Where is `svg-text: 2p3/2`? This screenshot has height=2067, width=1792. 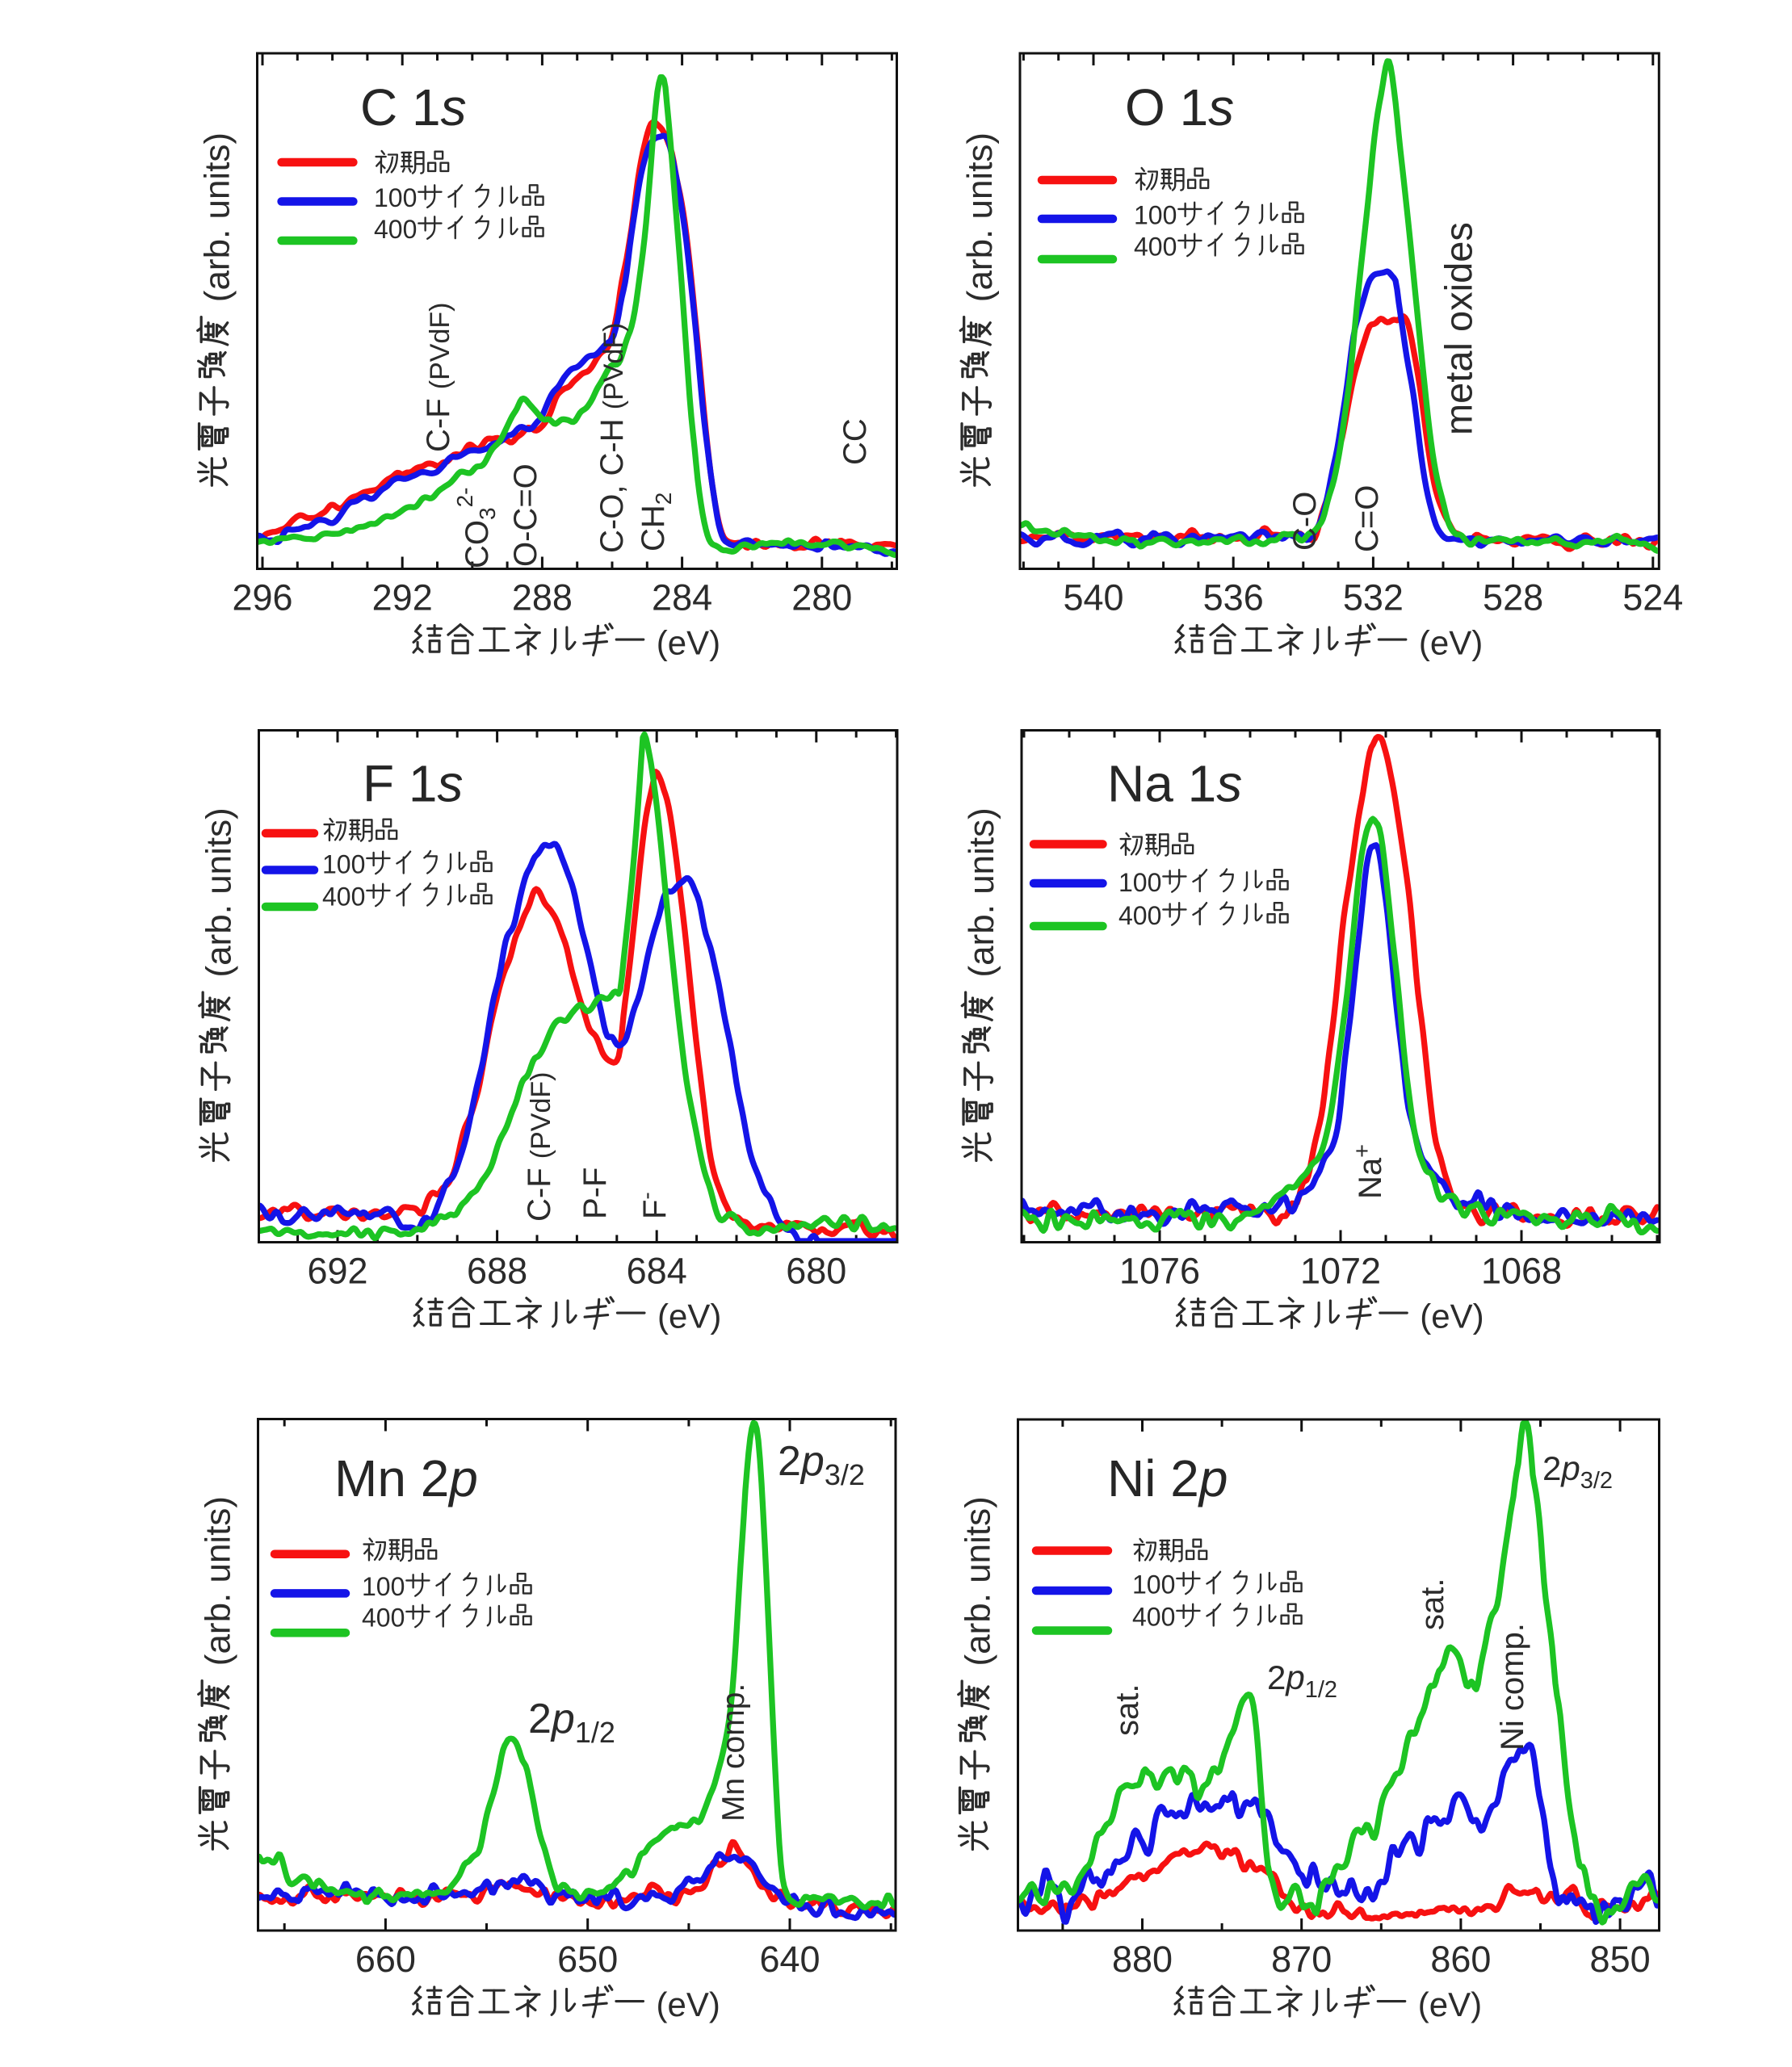
svg-text: 2p3/2 is located at coordinates (1577, 1471).